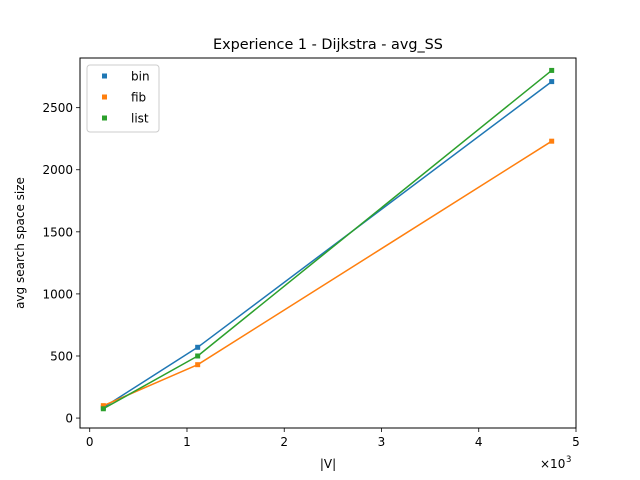  I want to click on x-offset-exponent: 3, so click(568, 460).